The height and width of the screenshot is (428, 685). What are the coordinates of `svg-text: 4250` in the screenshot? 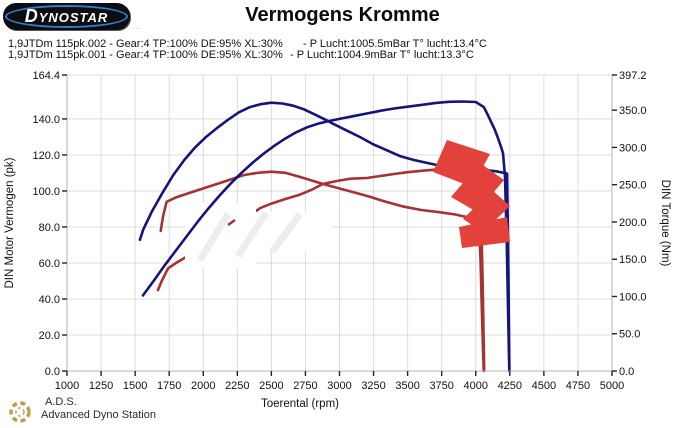 It's located at (510, 386).